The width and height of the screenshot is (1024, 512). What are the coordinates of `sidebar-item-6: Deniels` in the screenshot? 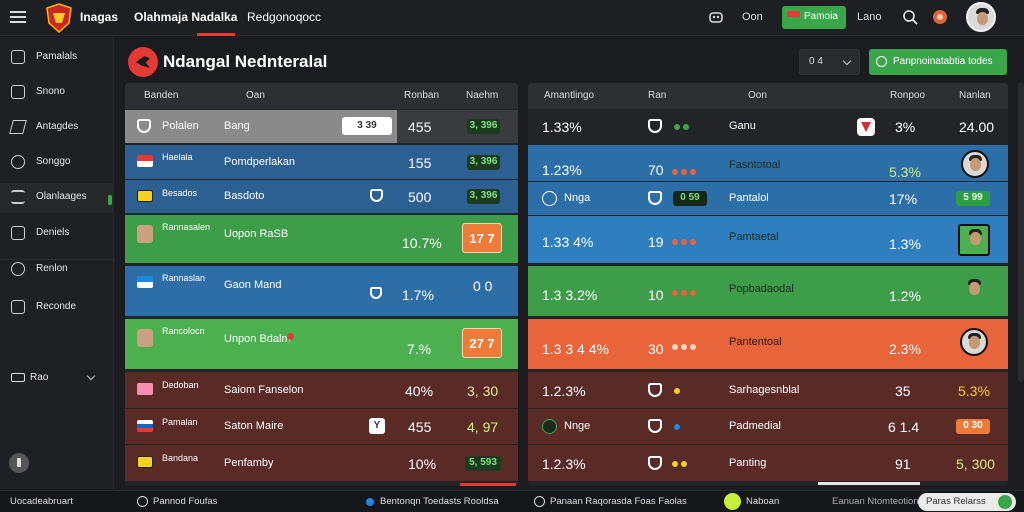 It's located at (57, 234).